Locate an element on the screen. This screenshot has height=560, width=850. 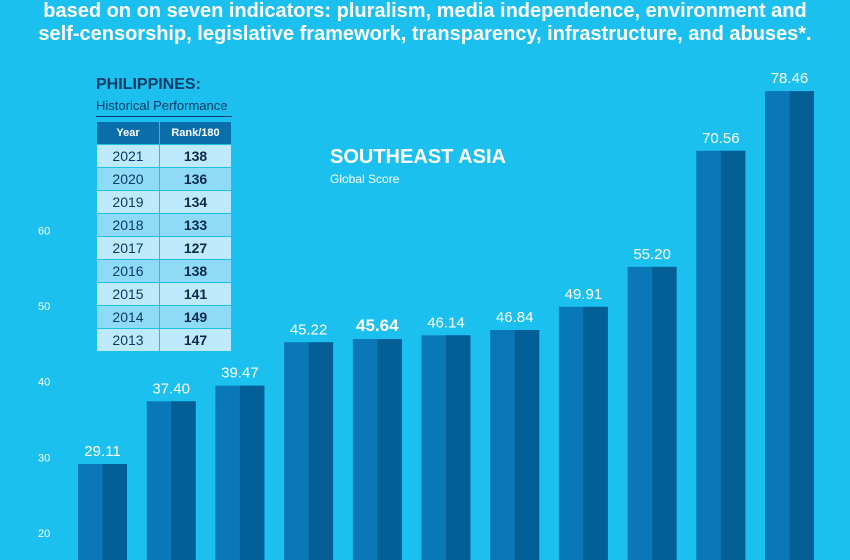
y-tick-label: 60 is located at coordinates (44, 232).